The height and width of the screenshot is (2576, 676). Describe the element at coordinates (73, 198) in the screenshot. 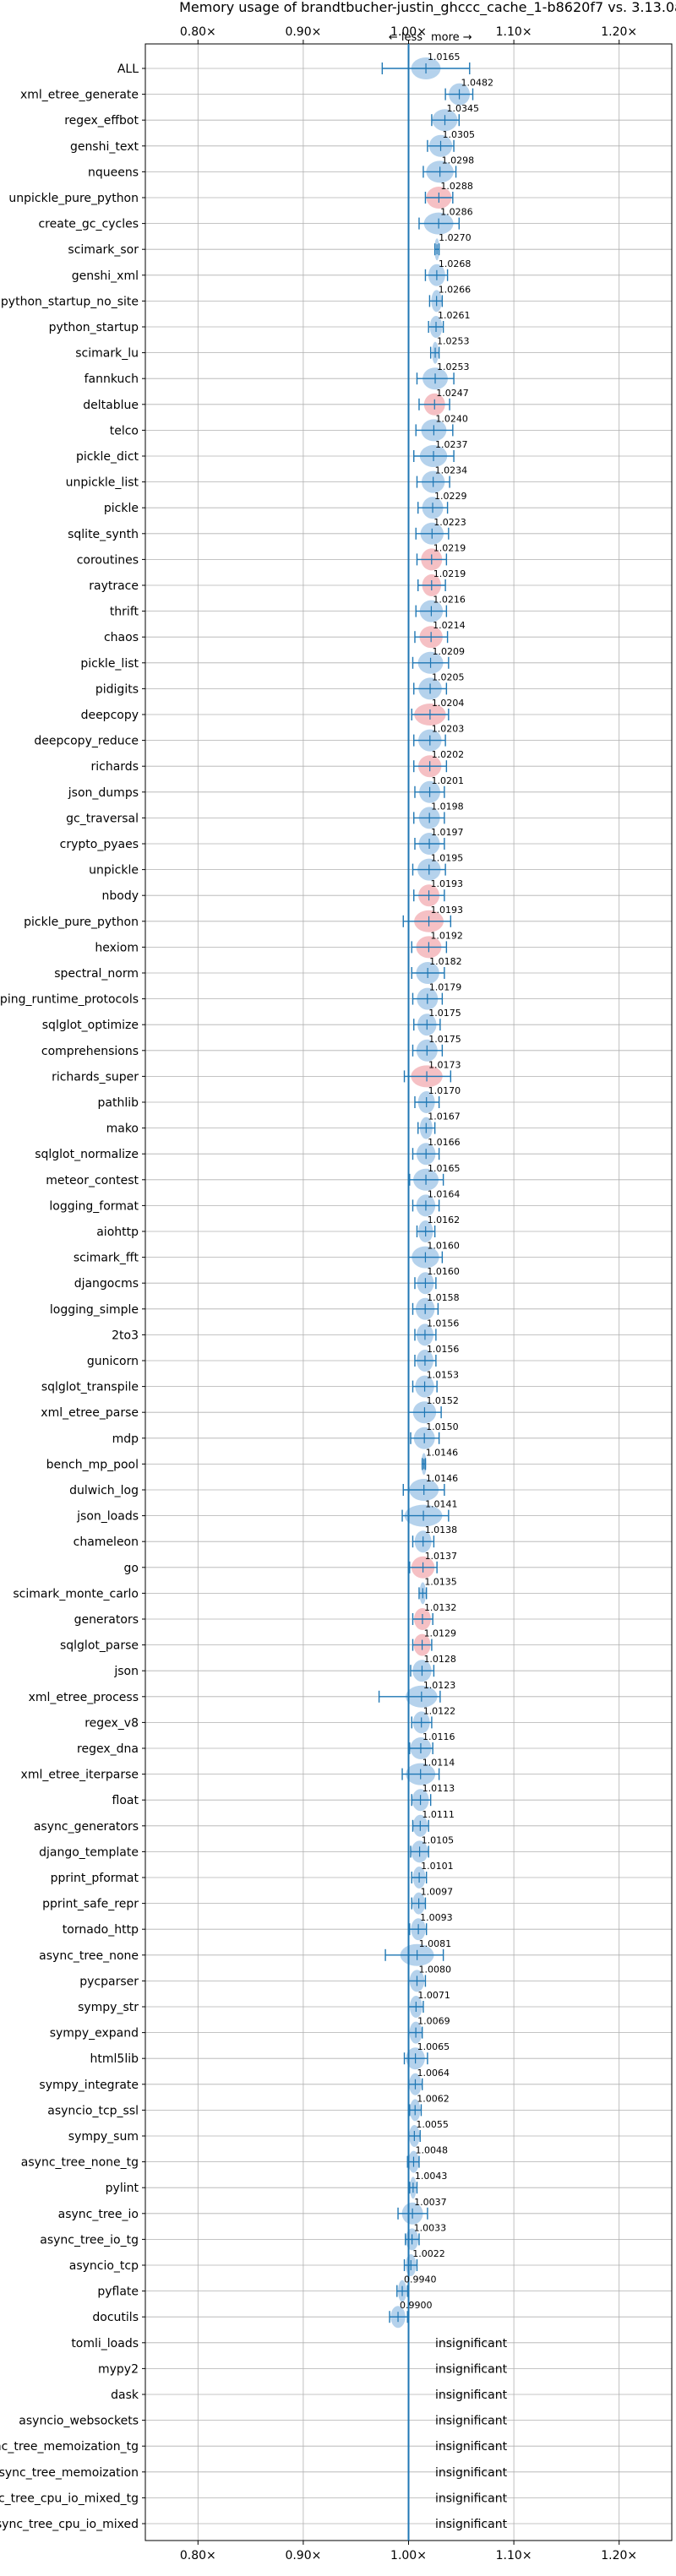

I see `benchmark-label: unpickle_pure_python` at that location.